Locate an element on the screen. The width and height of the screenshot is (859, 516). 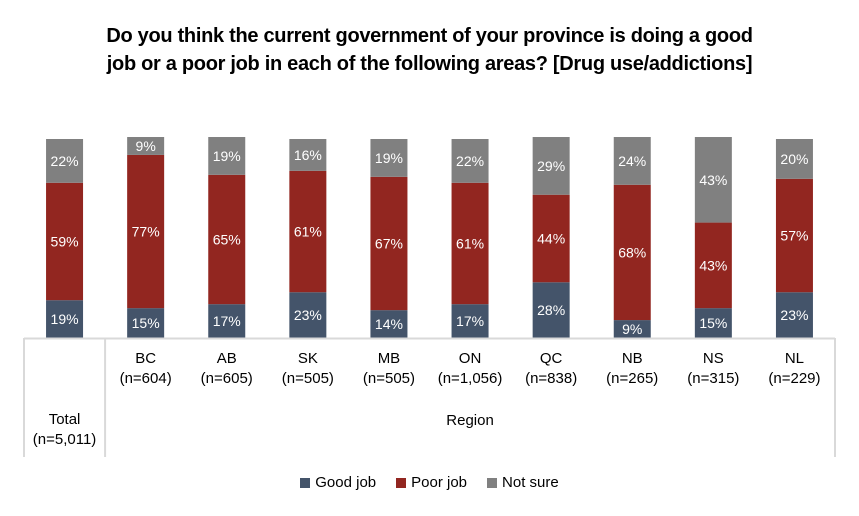
bar-stack-total: 19% 59% 22% is located at coordinates (65, 238).